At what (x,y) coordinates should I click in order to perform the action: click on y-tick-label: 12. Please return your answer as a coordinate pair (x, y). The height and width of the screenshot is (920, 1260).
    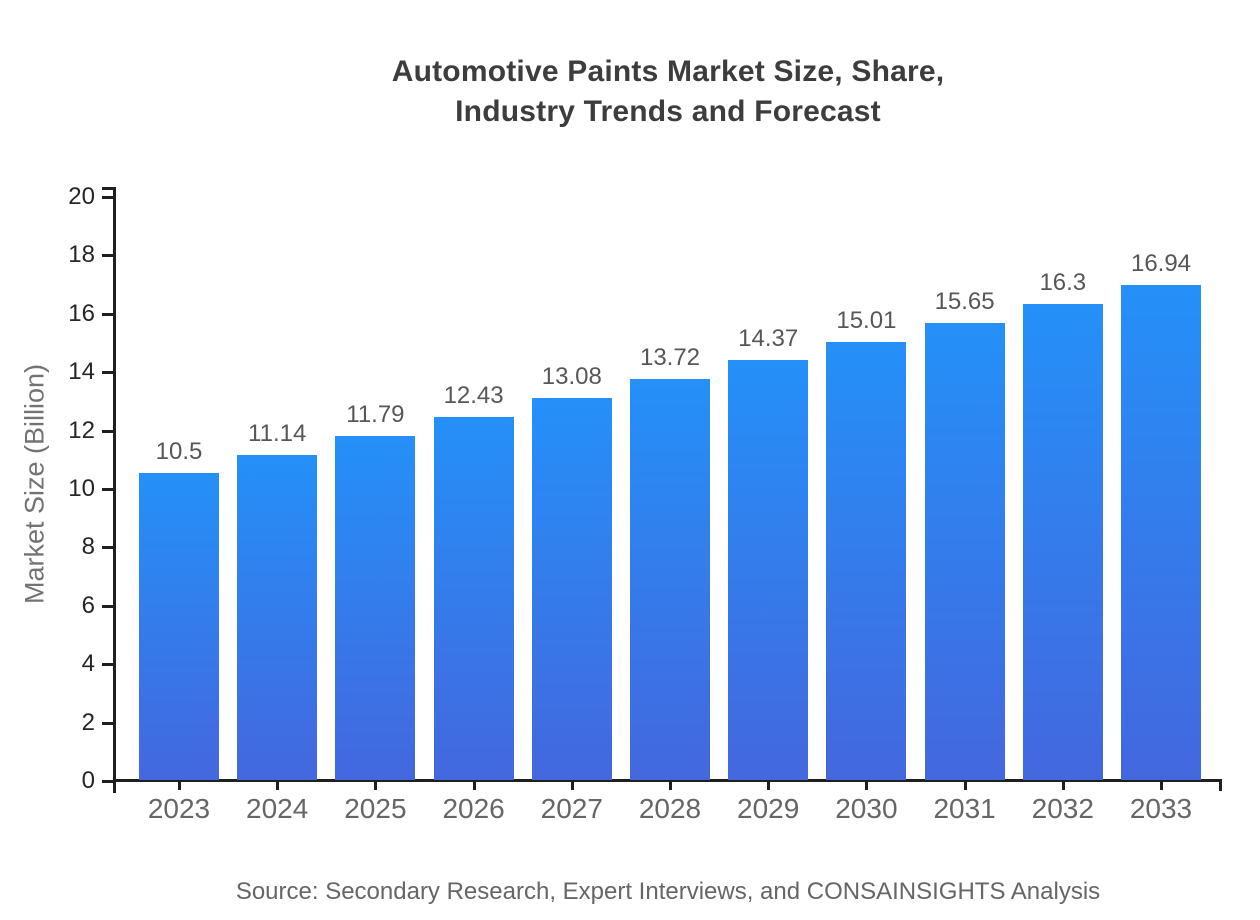
    Looking at the image, I should click on (81, 430).